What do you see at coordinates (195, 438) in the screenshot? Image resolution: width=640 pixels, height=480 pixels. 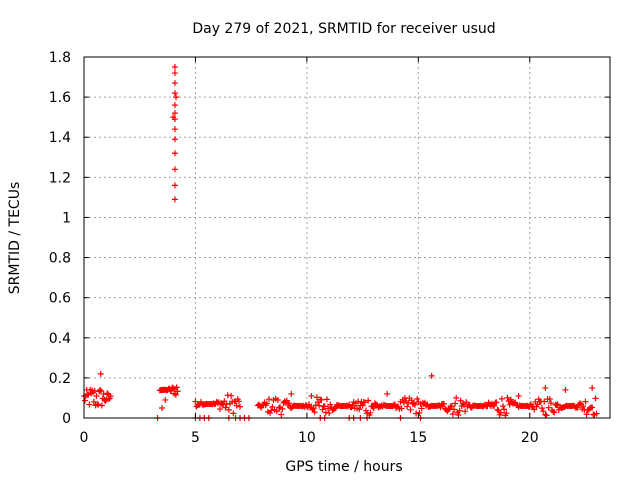 I see `x-tick-label: 5` at bounding box center [195, 438].